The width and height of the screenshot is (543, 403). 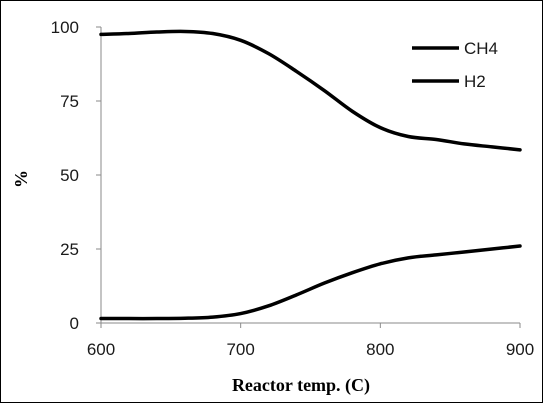 I want to click on y-tick-label: 75, so click(x=69, y=101).